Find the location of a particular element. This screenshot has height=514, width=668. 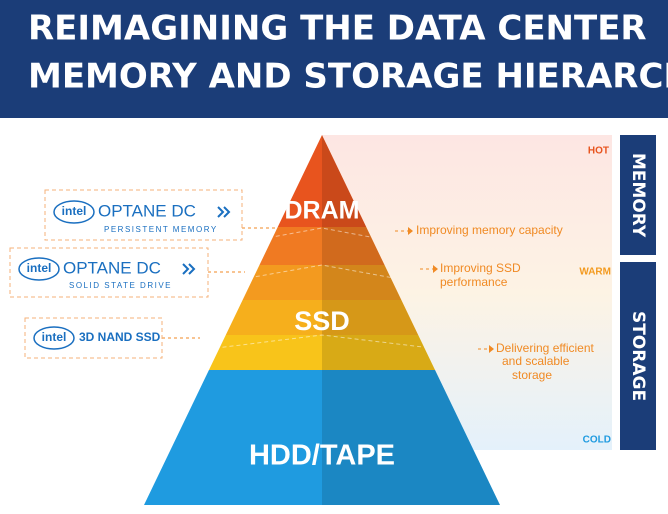

side-label: STORAGE is located at coordinates (638, 356).